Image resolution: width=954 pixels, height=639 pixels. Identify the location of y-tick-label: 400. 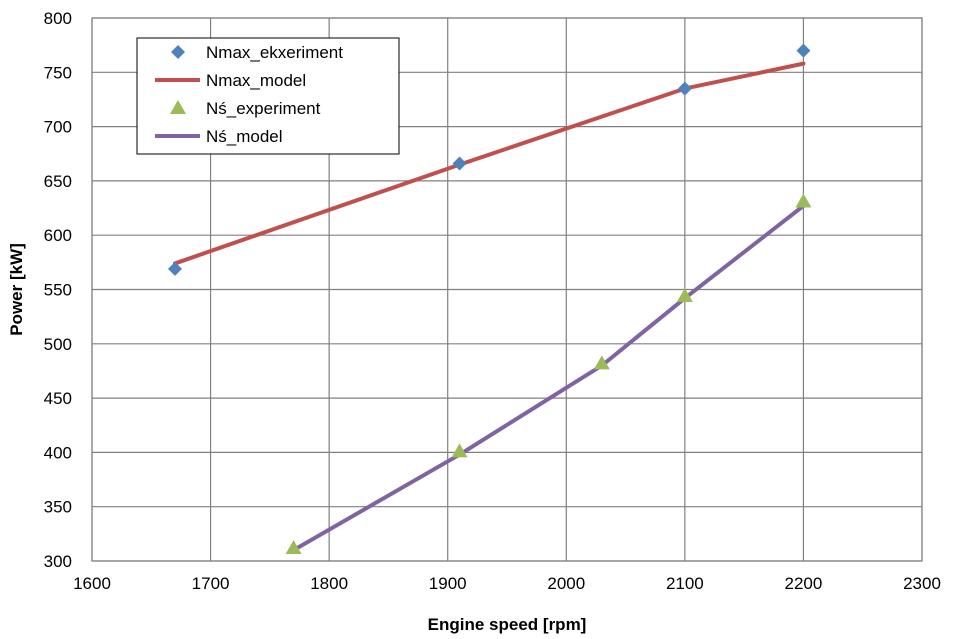
(58, 452).